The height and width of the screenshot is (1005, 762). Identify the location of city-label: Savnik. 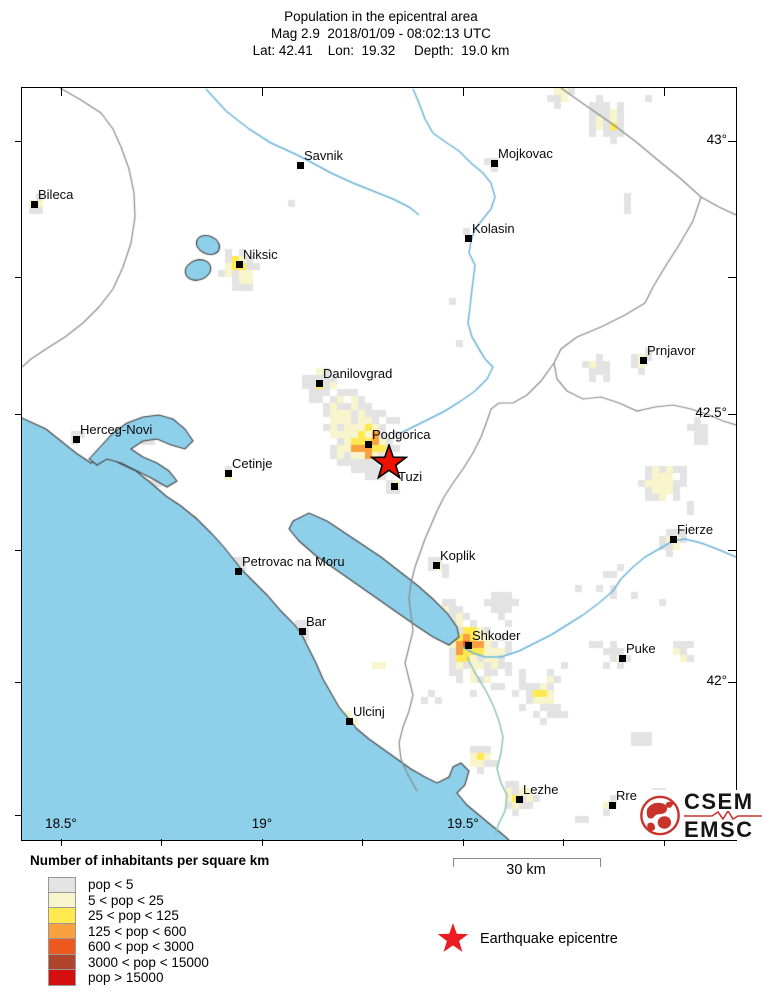
(324, 155).